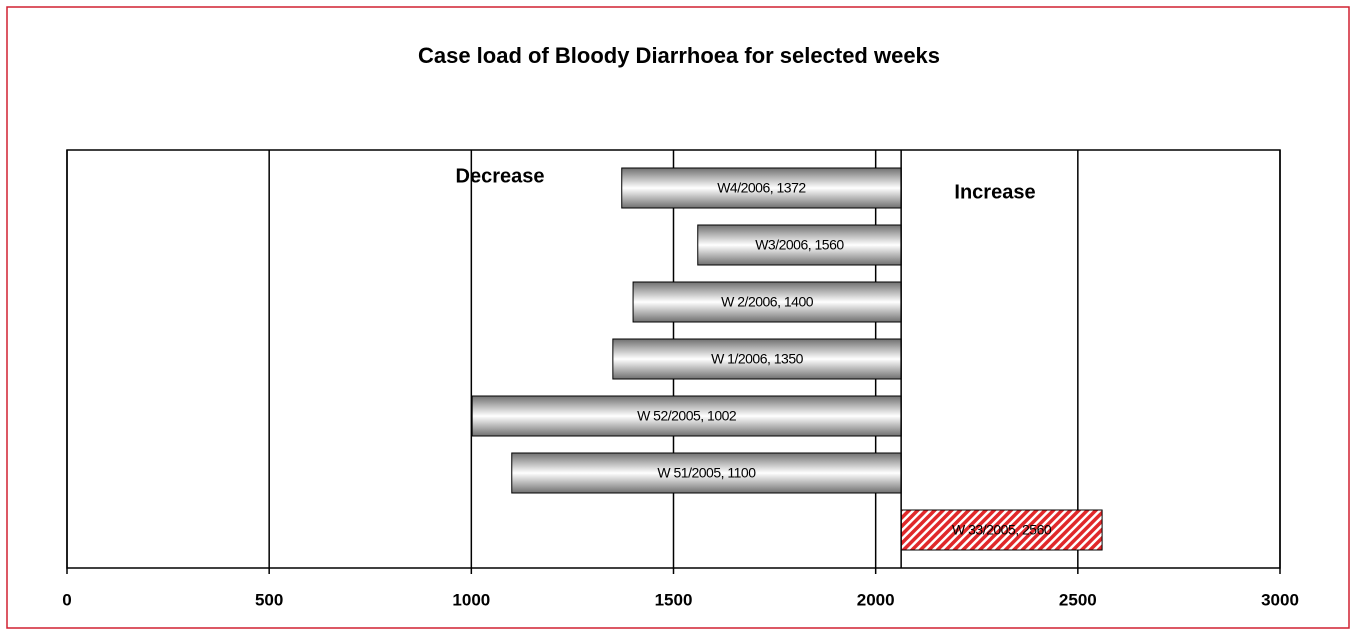  Describe the element at coordinates (471, 599) in the screenshot. I see `x-tick-label: 1000` at that location.